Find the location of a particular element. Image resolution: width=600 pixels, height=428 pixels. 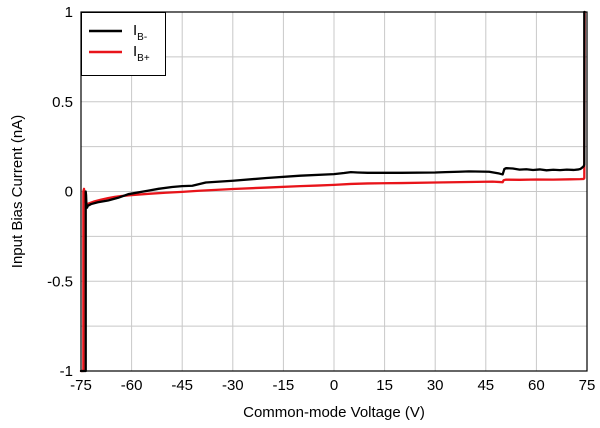

legend-label-ib-plus-sub: B+ is located at coordinates (143, 58).